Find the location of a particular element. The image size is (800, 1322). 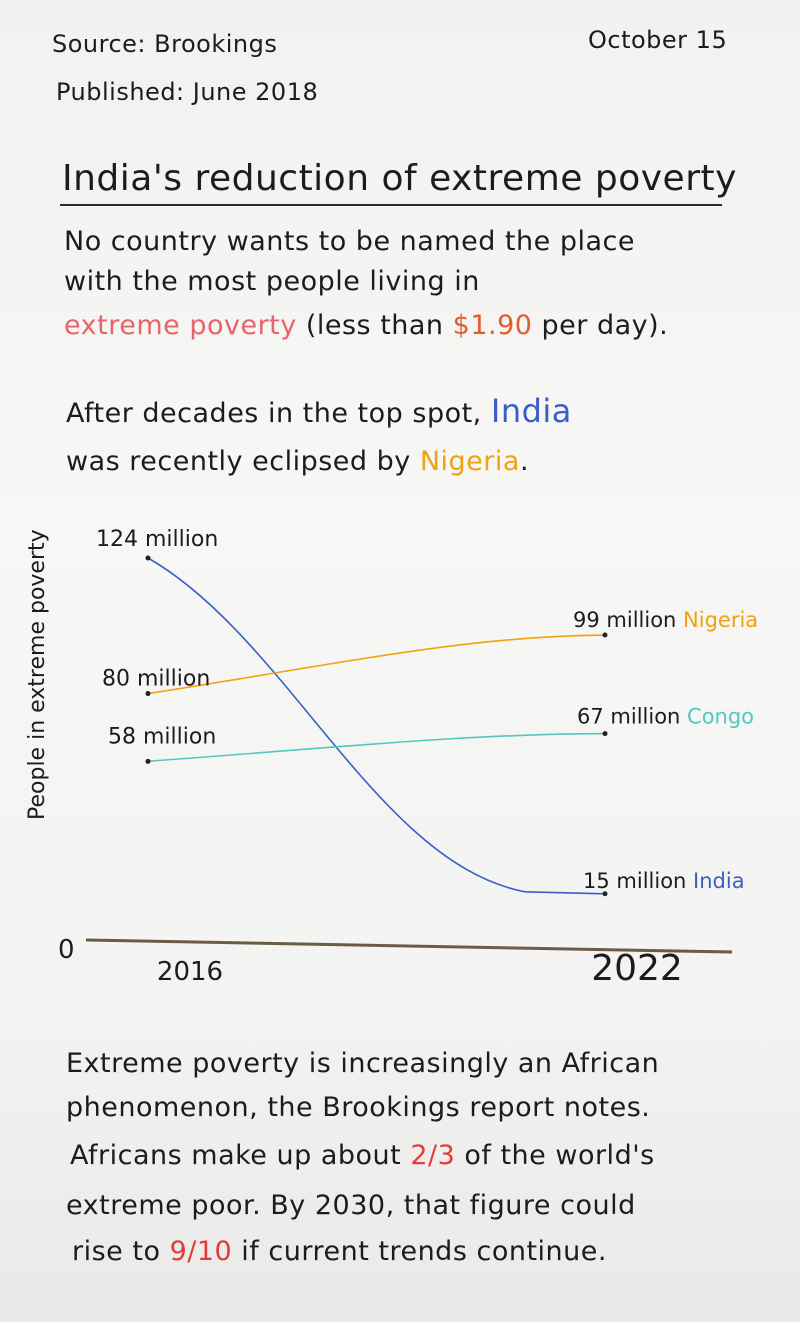

start-label-nigeria: 80 million is located at coordinates (156, 679).